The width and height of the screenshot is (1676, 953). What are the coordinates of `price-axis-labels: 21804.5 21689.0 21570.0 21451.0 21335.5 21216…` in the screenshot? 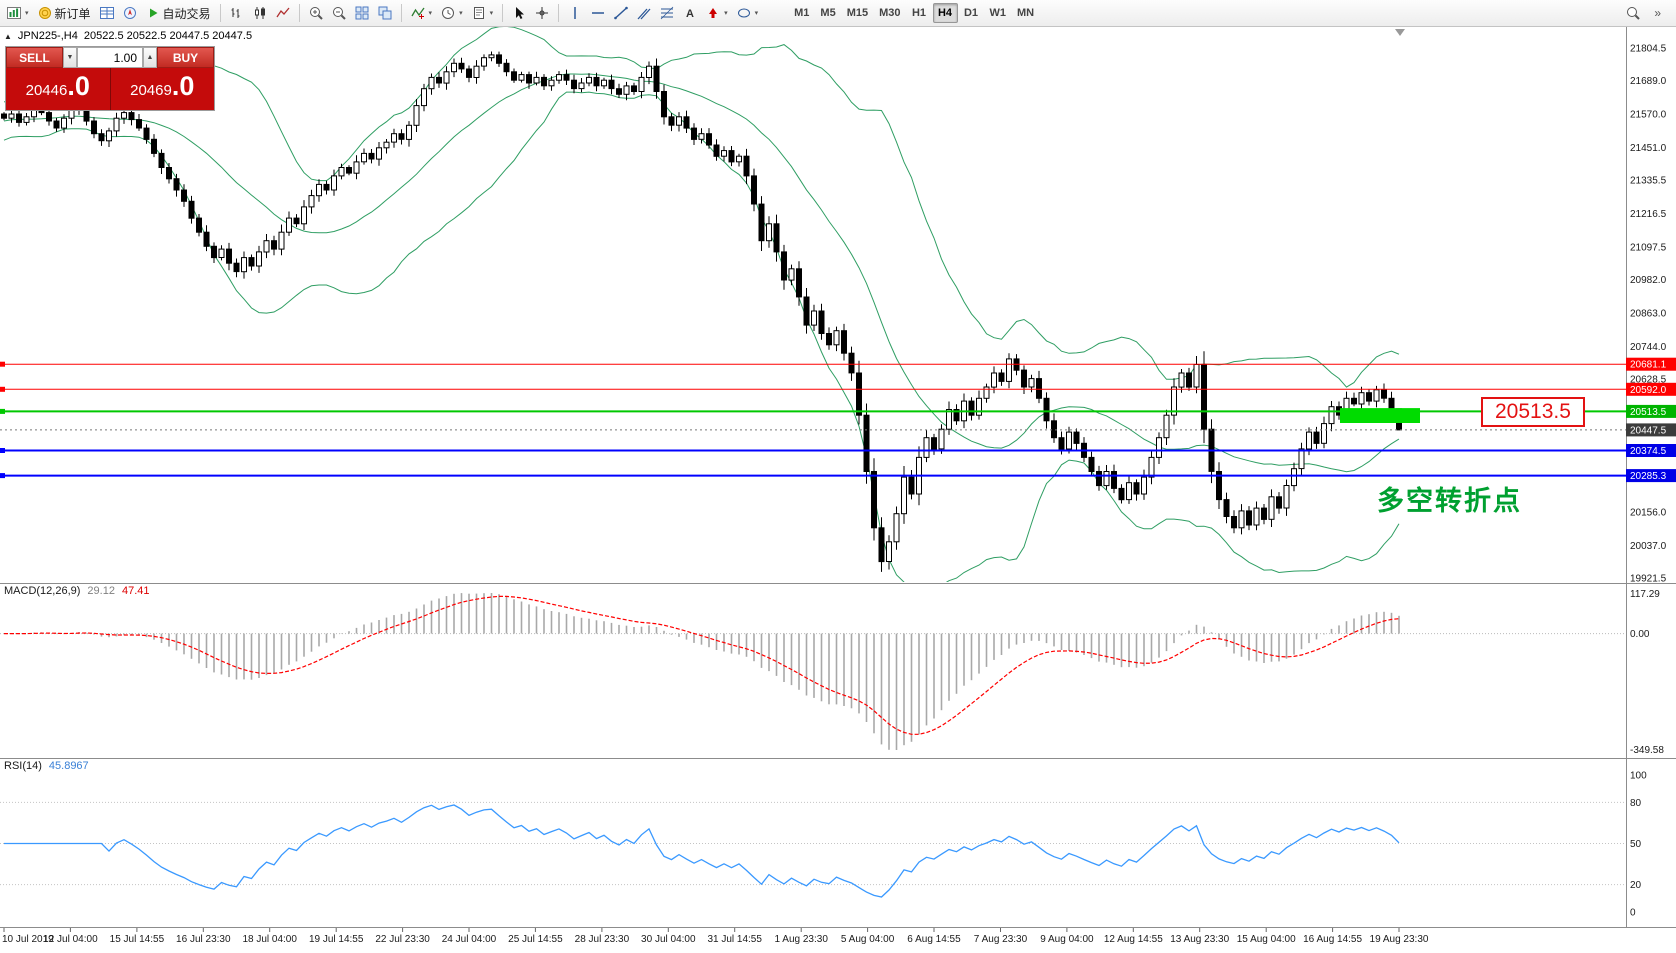 It's located at (1648, 314).